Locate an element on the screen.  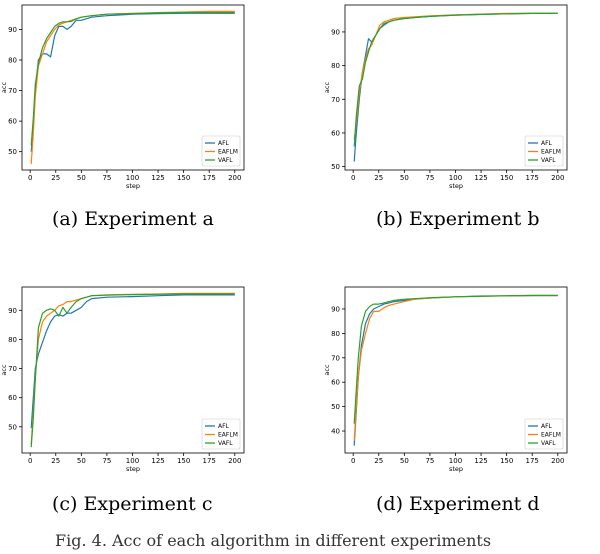
y-tick-label: 40 is located at coordinates (335, 432).